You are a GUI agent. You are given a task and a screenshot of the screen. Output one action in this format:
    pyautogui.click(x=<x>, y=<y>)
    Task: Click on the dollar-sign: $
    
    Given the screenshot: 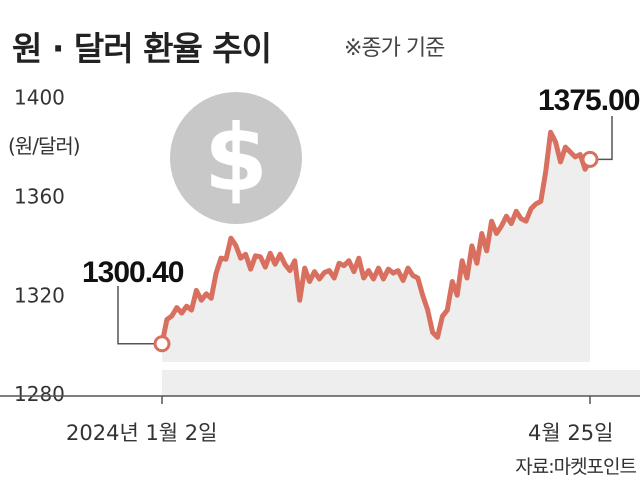 What is the action you would take?
    pyautogui.click(x=236, y=158)
    